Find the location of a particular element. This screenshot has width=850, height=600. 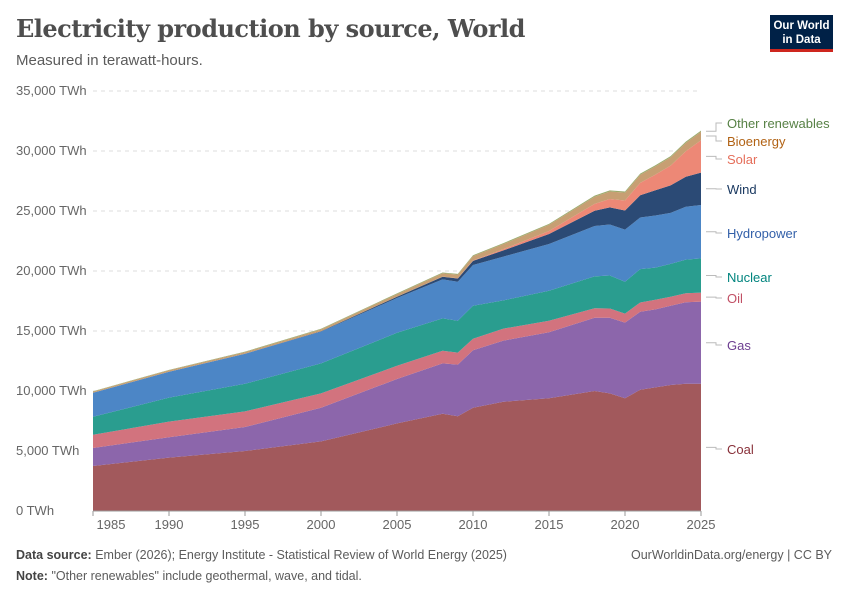

y-tick-label: 20,000 TWh is located at coordinates (51, 270).